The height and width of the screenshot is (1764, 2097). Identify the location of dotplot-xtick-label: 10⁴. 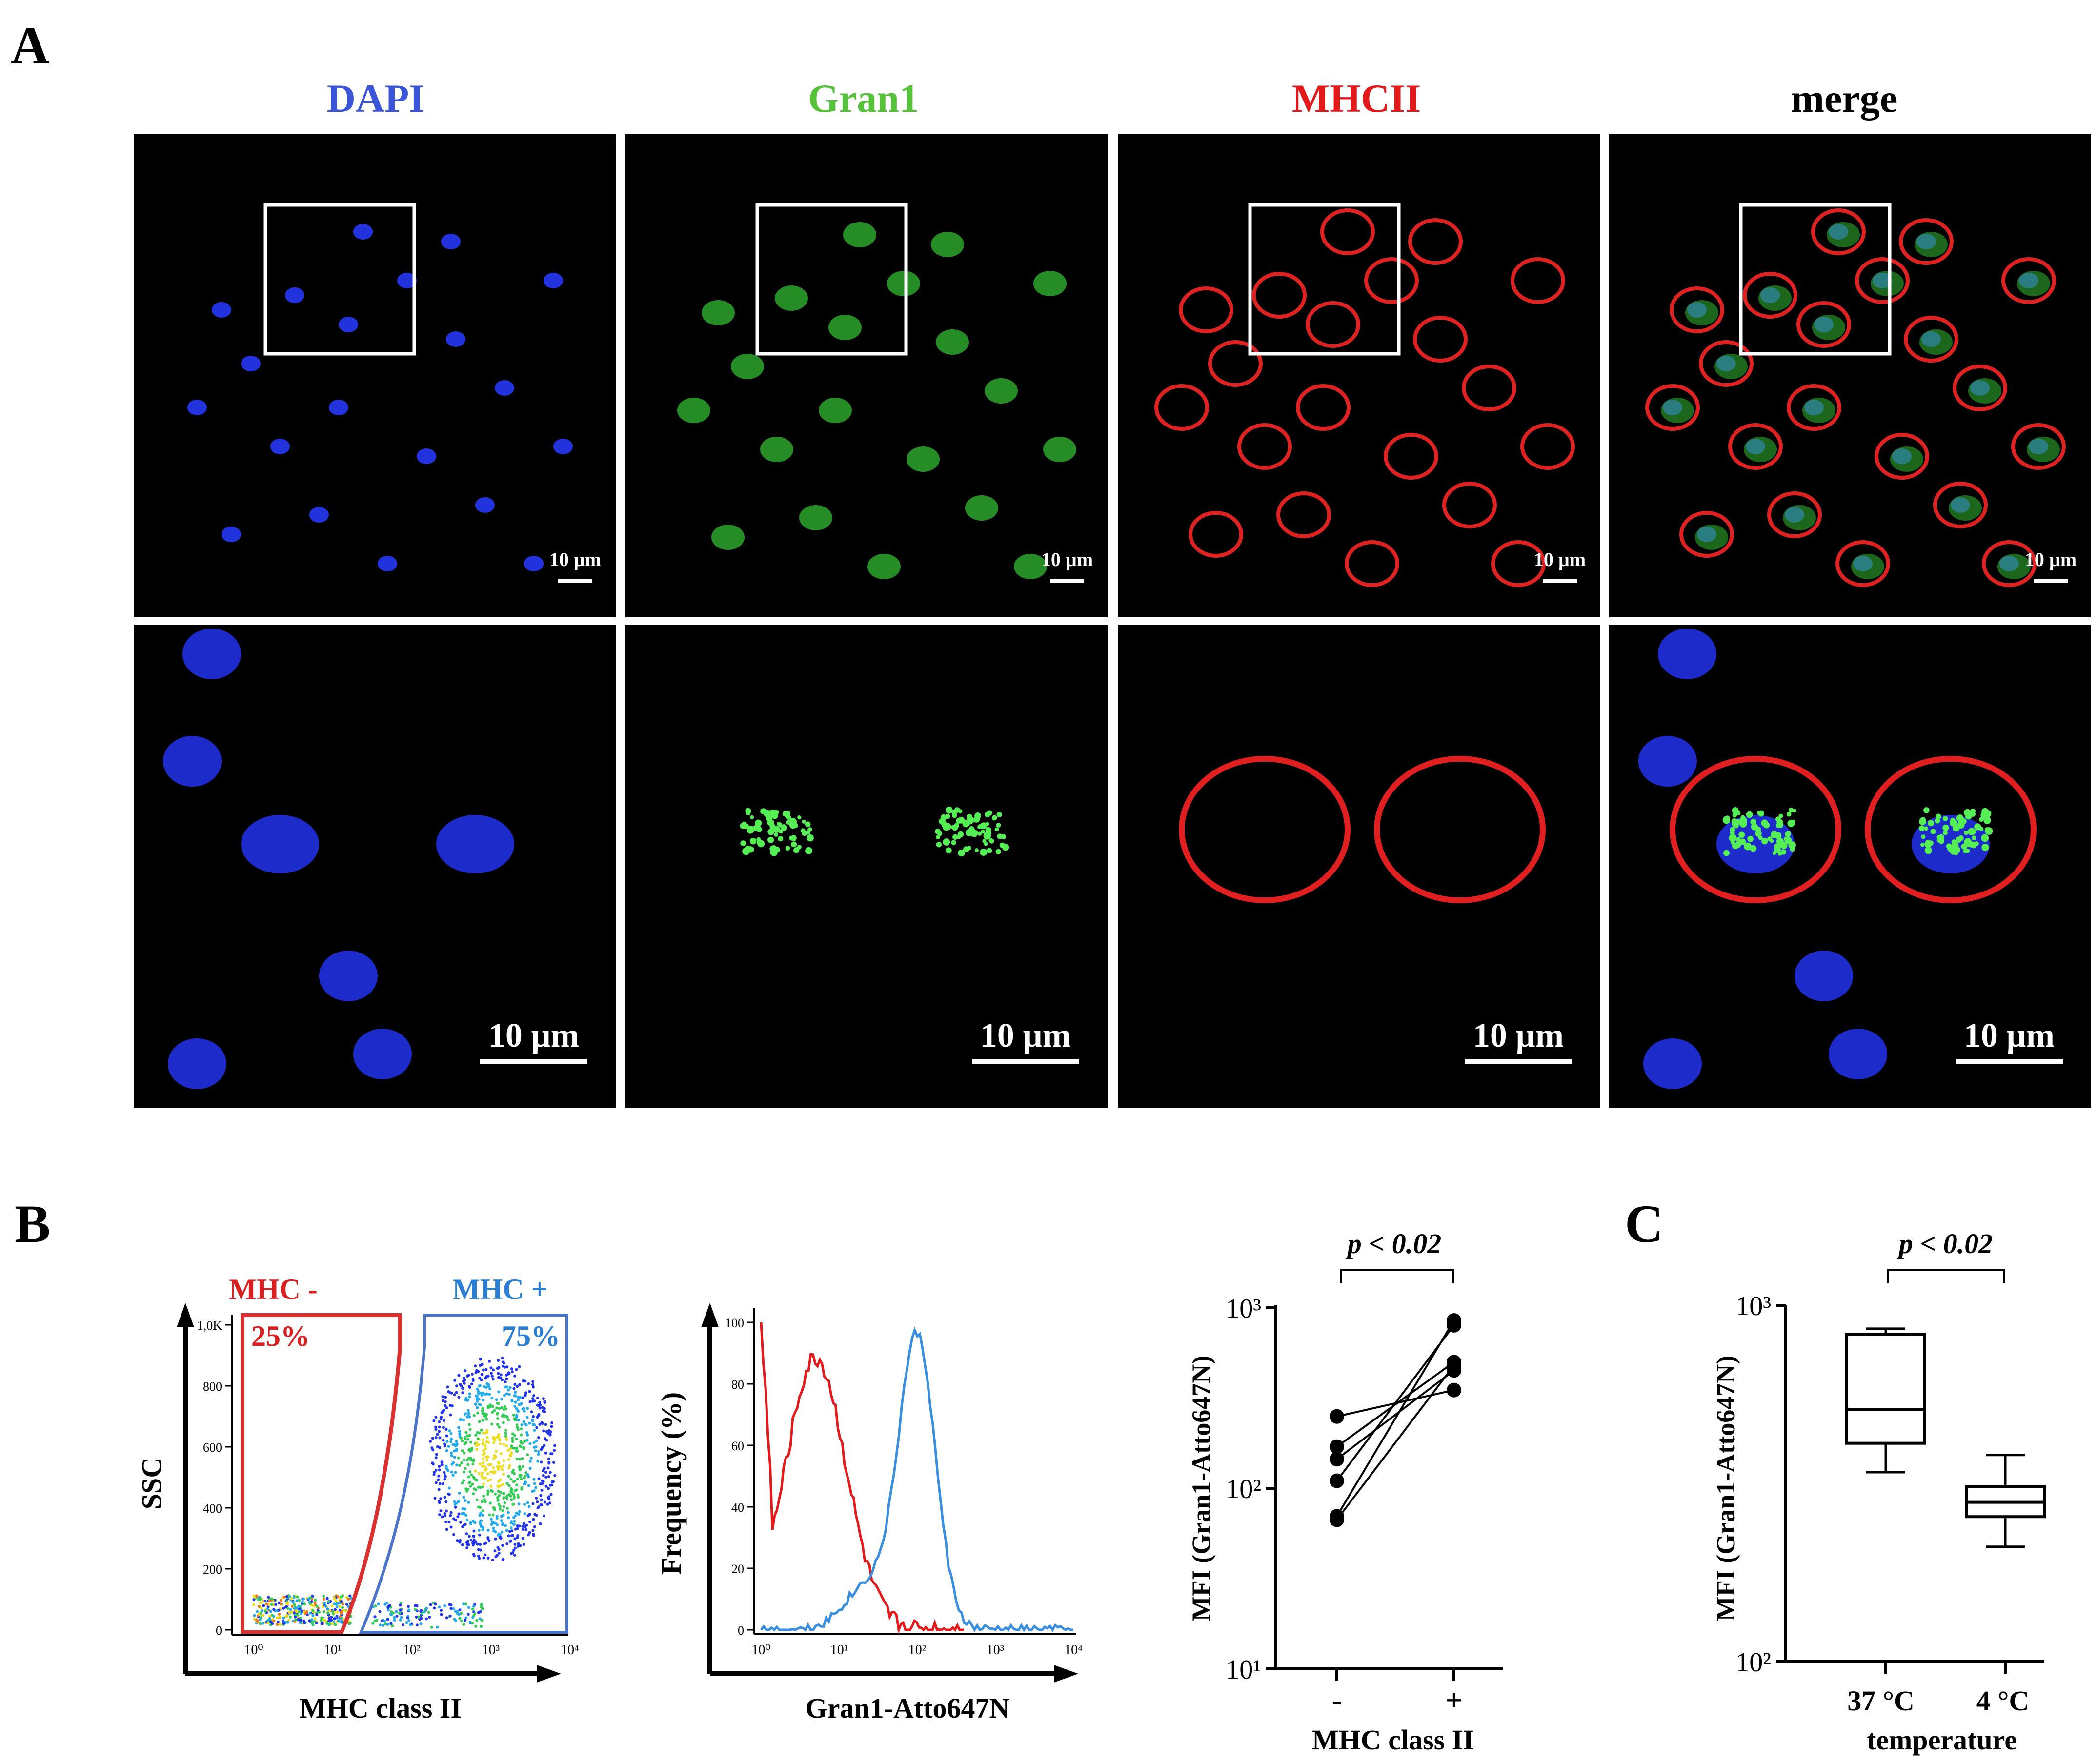
(570, 1650).